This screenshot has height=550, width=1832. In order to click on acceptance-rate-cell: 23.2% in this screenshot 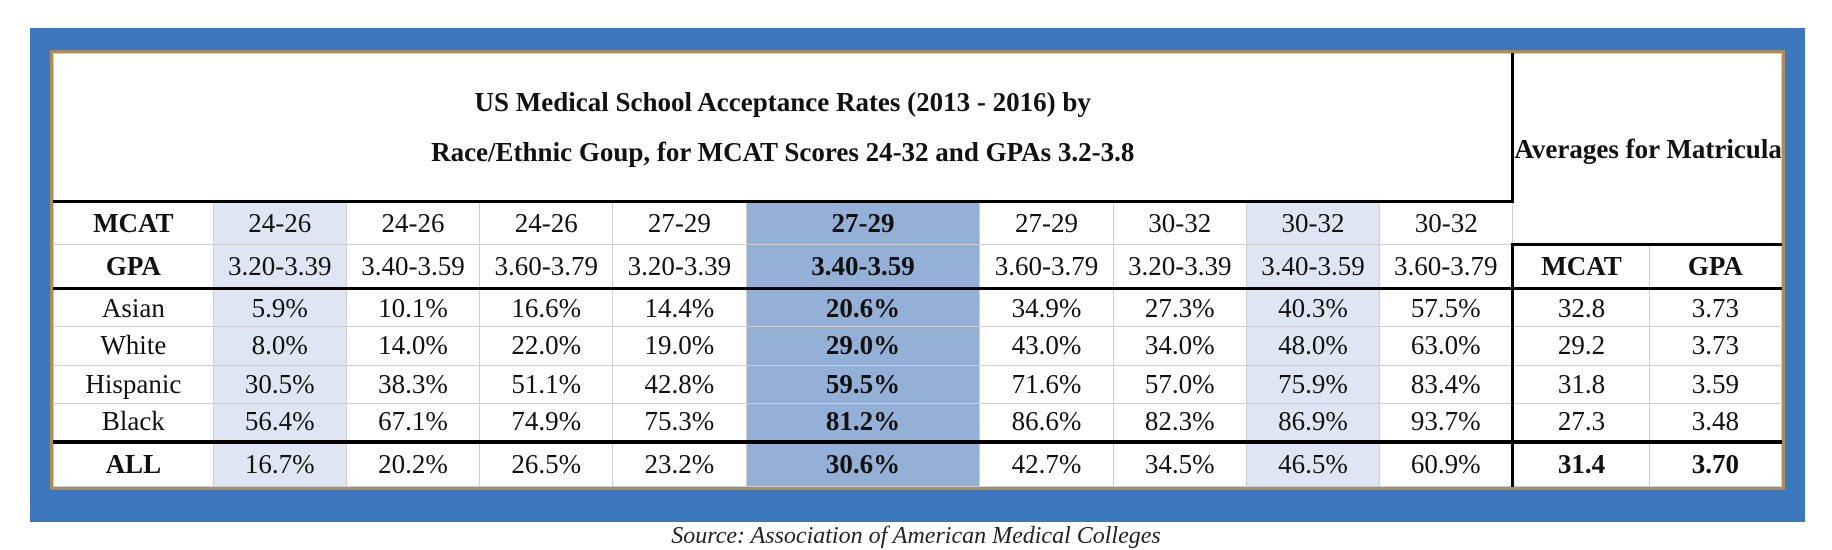, I will do `click(679, 463)`.